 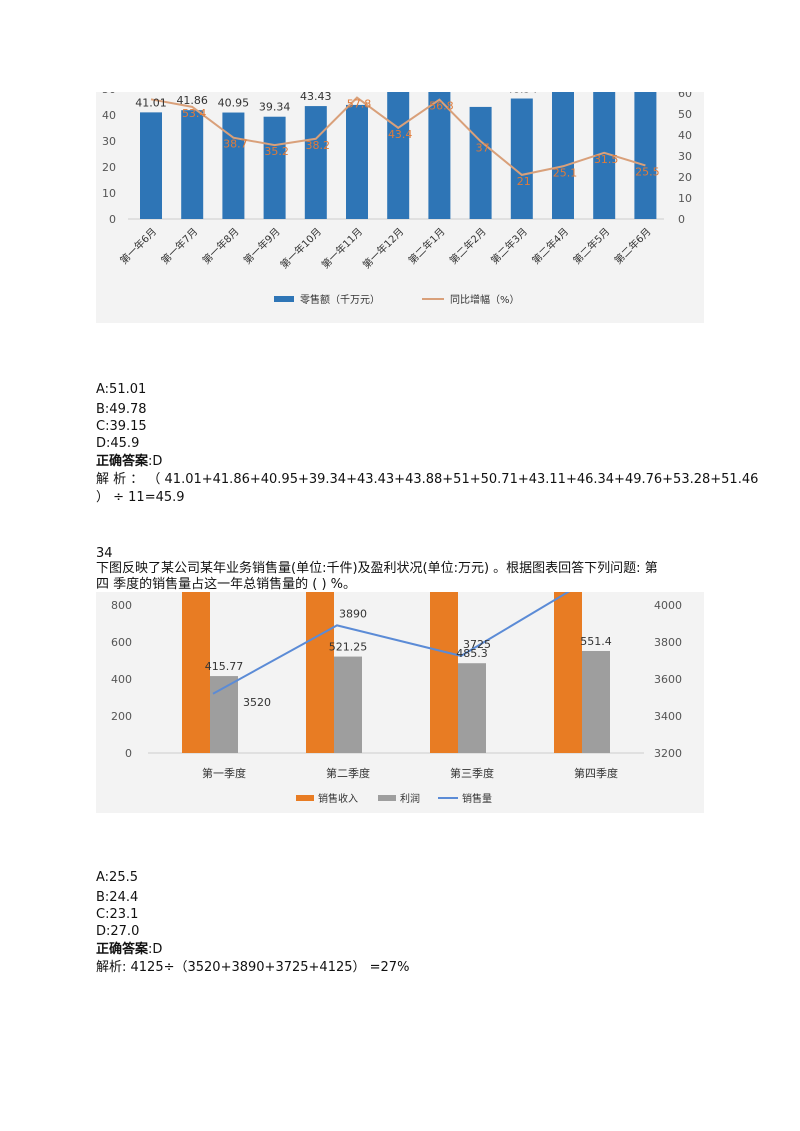 What do you see at coordinates (221, 246) in the screenshot?
I see `x-axis-category-label: 第一年8月` at bounding box center [221, 246].